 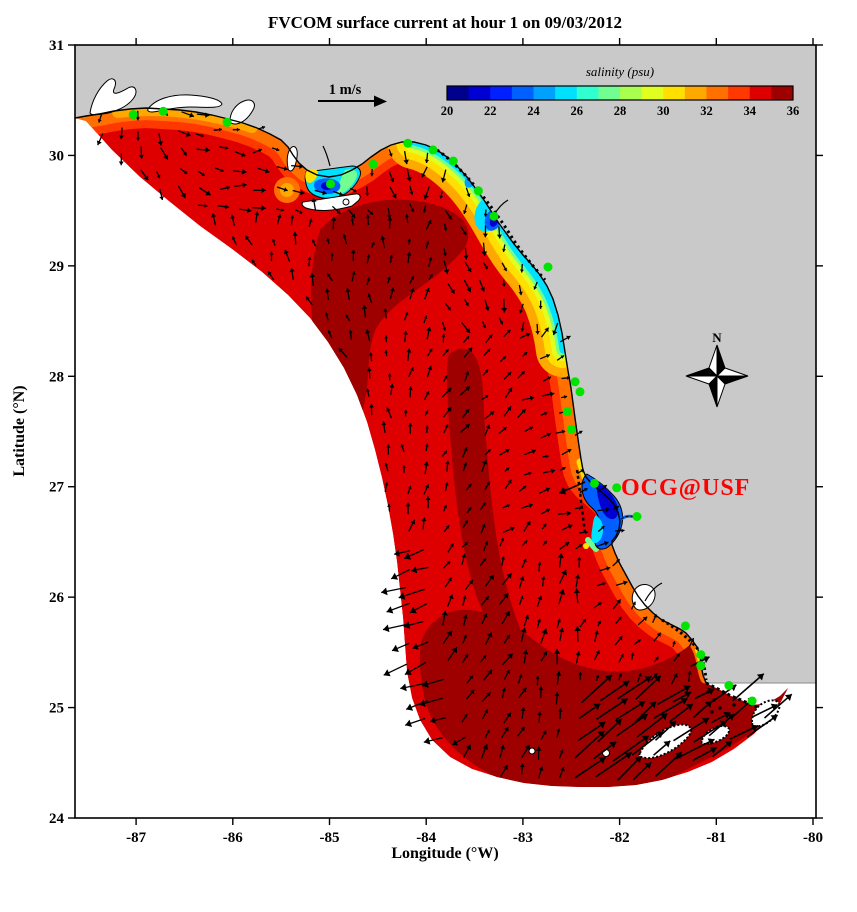 What do you see at coordinates (57, 819) in the screenshot?
I see `y-tick-label: 24` at bounding box center [57, 819].